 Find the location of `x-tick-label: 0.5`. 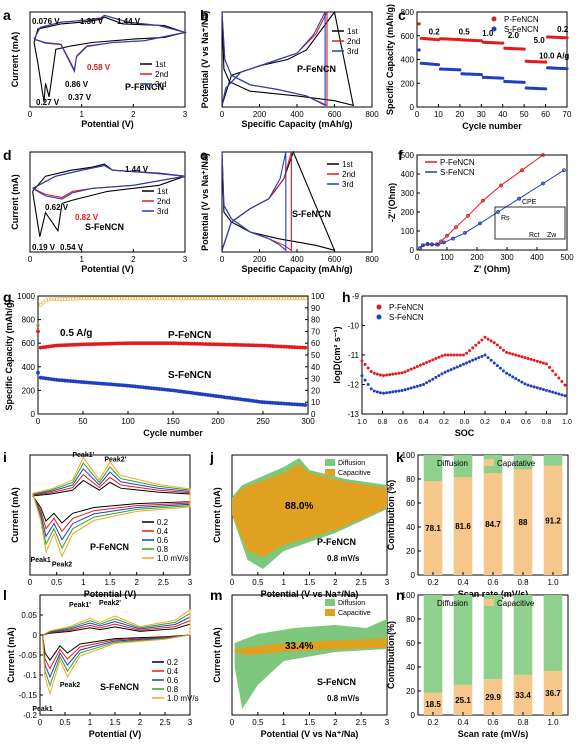

x-tick-label: 0.5 is located at coordinates (258, 582).